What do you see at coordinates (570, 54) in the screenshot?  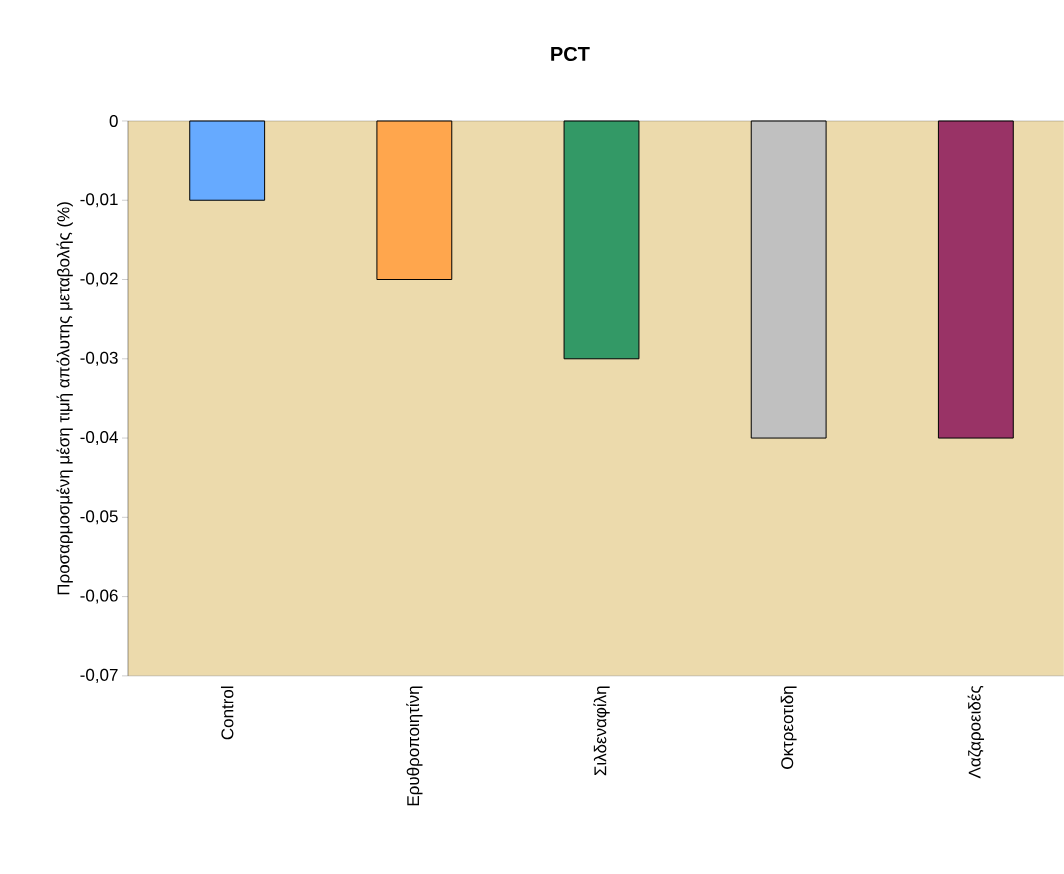 I see `chart-title: PCT` at bounding box center [570, 54].